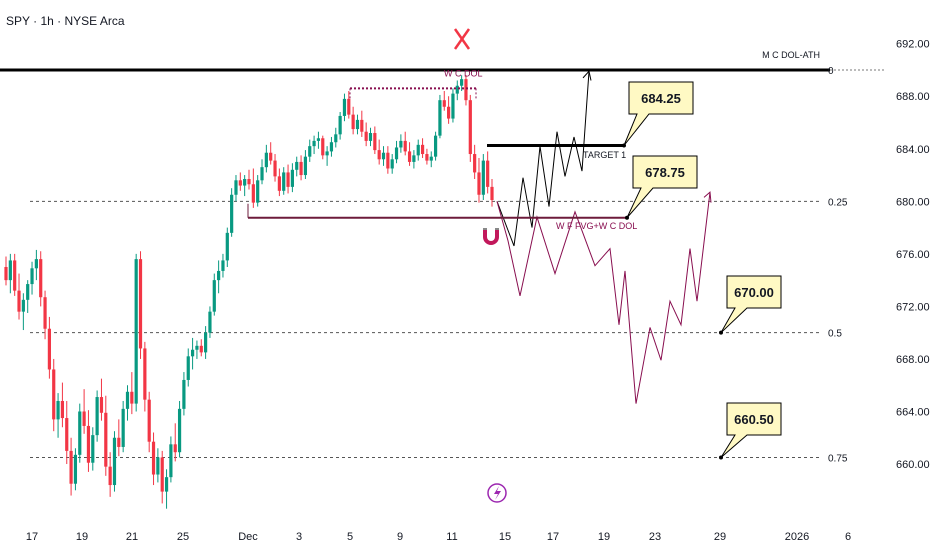 This screenshot has width=932, height=550. What do you see at coordinates (603, 298) in the screenshot?
I see `projection-down-path` at bounding box center [603, 298].